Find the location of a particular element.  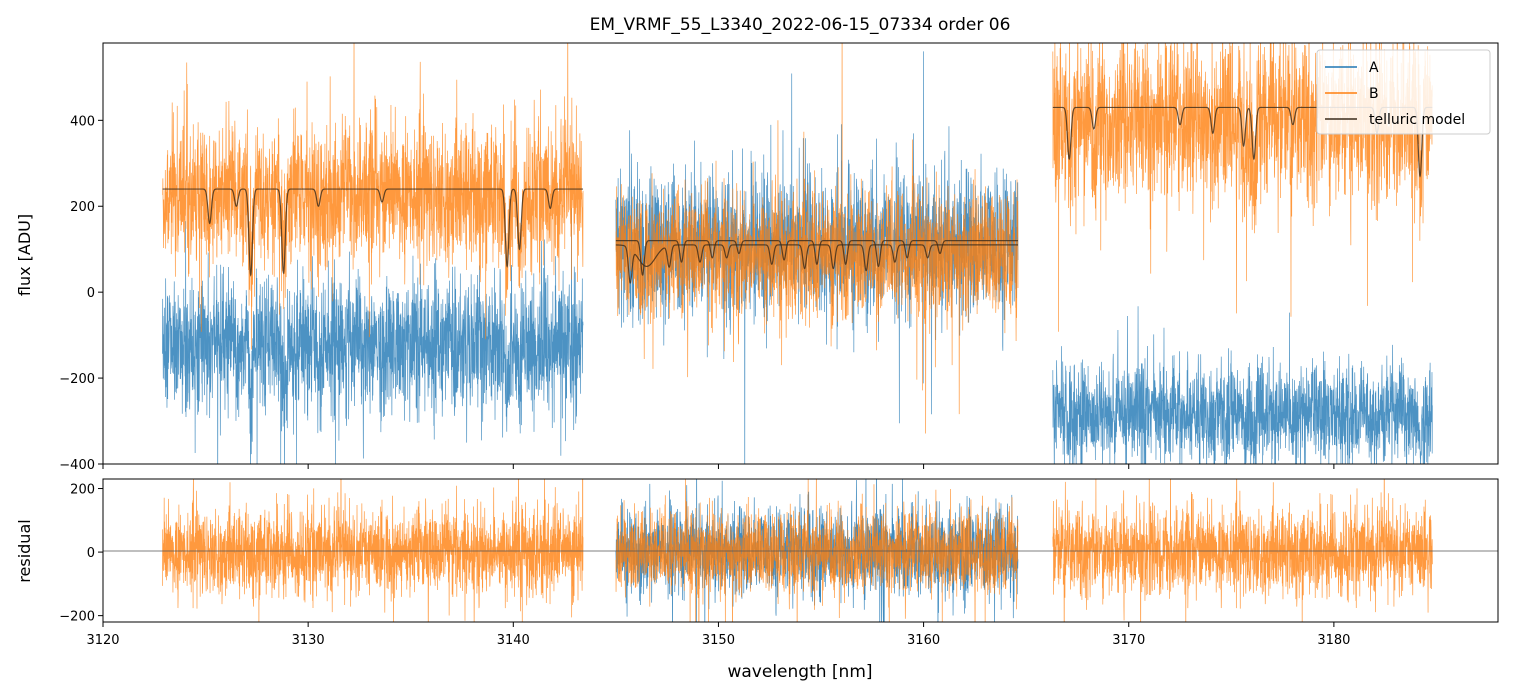

residual-xtick-label: 3150 is located at coordinates (718, 640).